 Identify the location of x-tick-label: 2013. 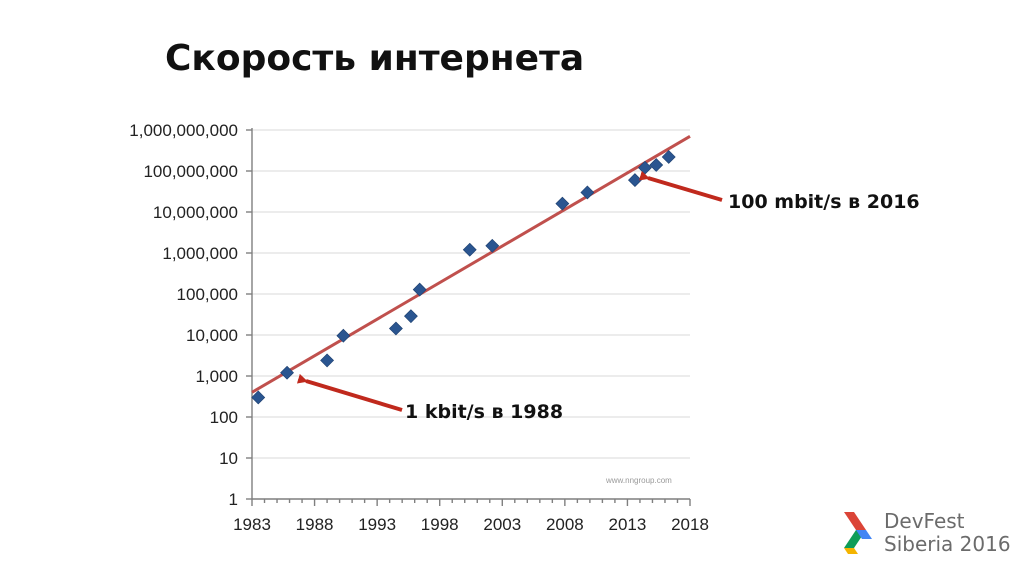
(628, 524).